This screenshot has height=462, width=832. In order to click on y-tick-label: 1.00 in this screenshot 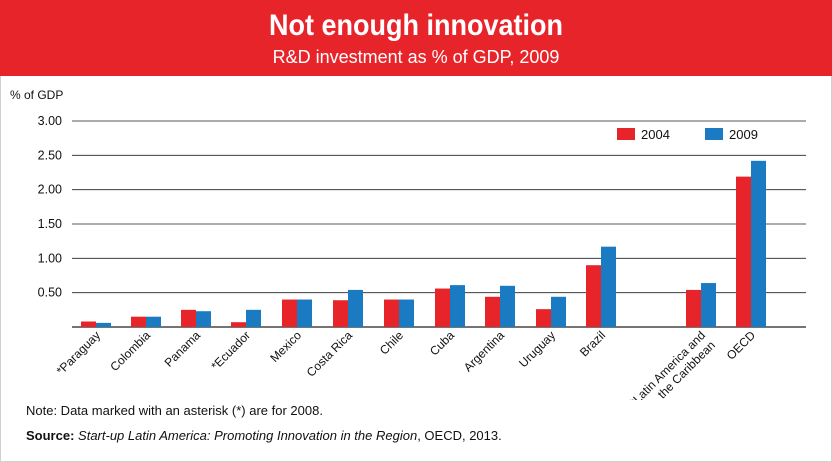, I will do `click(50, 258)`.